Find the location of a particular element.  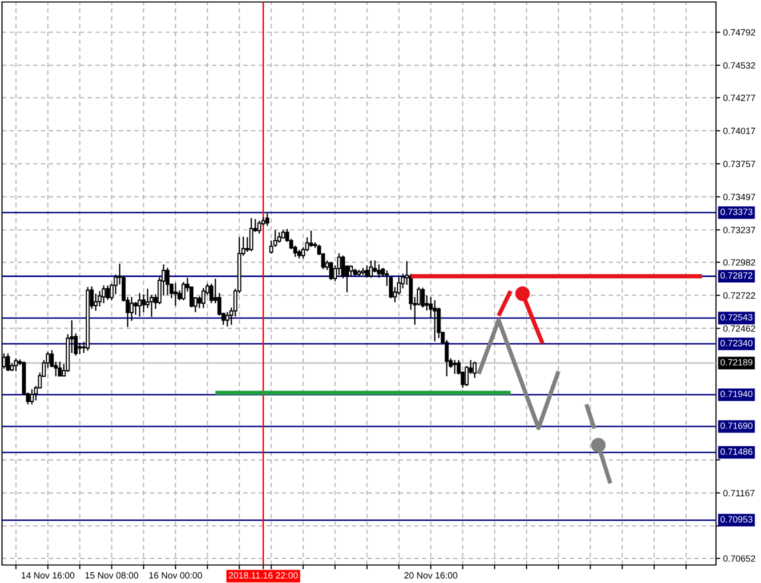

ref-line-label: 0.71486 is located at coordinates (736, 451).